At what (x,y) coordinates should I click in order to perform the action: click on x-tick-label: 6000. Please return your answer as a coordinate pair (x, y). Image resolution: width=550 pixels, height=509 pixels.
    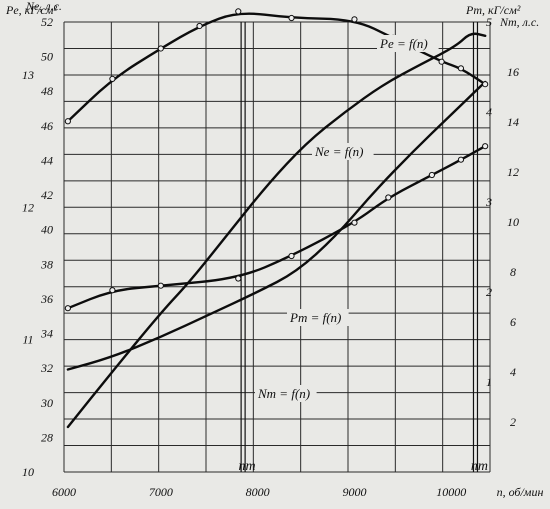
    Looking at the image, I should click on (64, 492).